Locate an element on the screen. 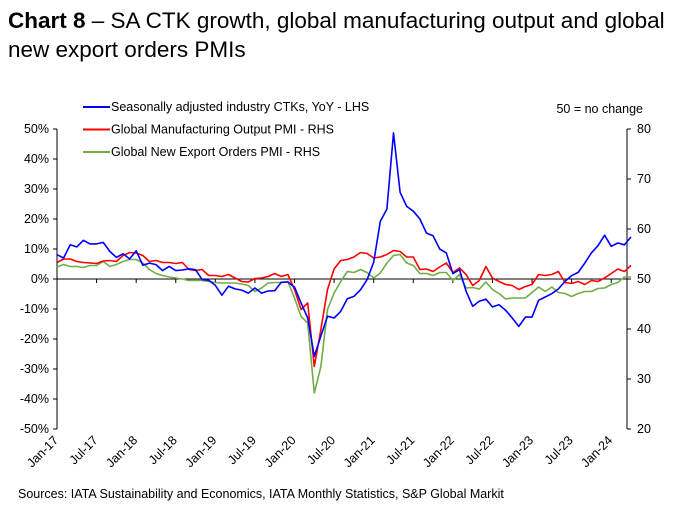 The height and width of the screenshot is (508, 676). left-tick-label: 30% is located at coordinates (36, 189).